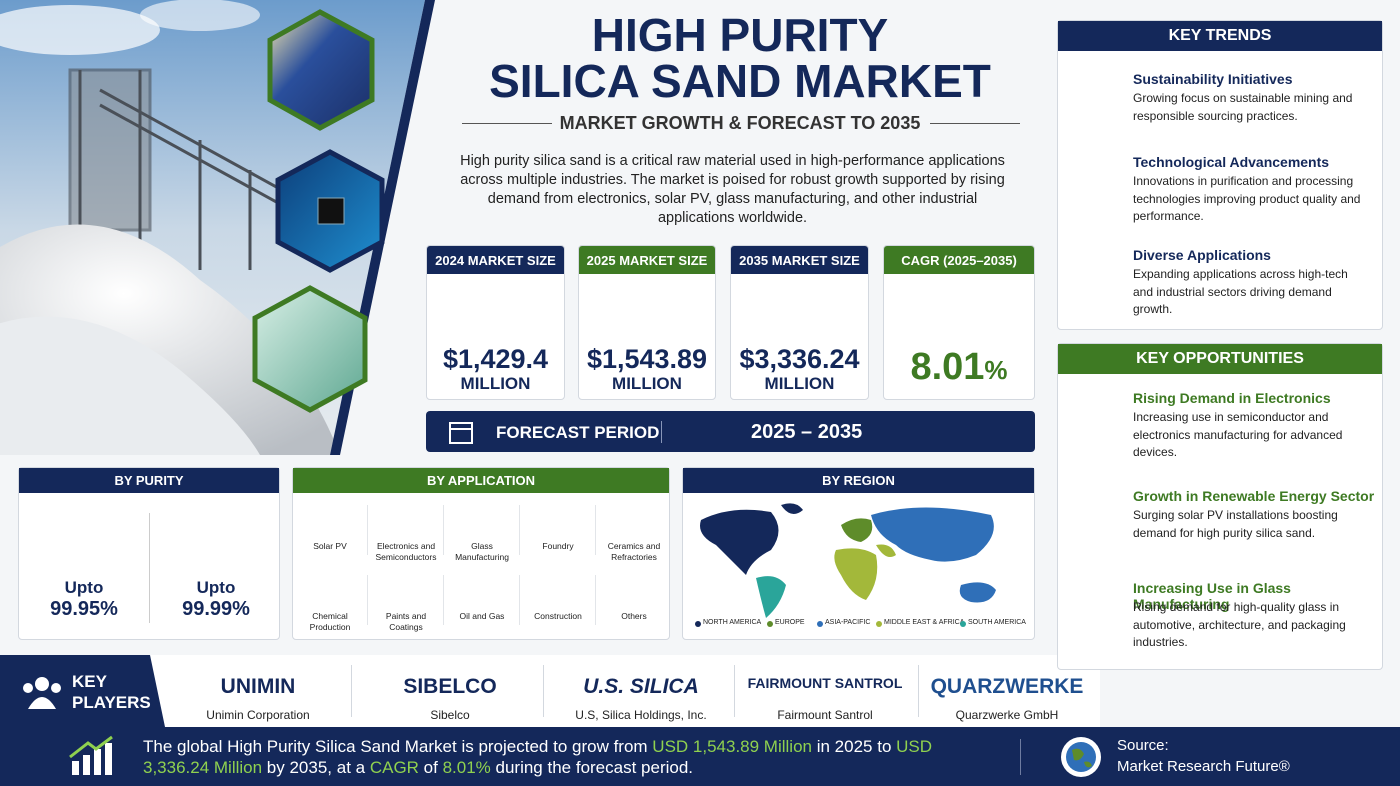 This screenshot has height=786, width=1400. What do you see at coordinates (578, 432) in the screenshot?
I see `forecast-label: FORECAST PERIOD` at bounding box center [578, 432].